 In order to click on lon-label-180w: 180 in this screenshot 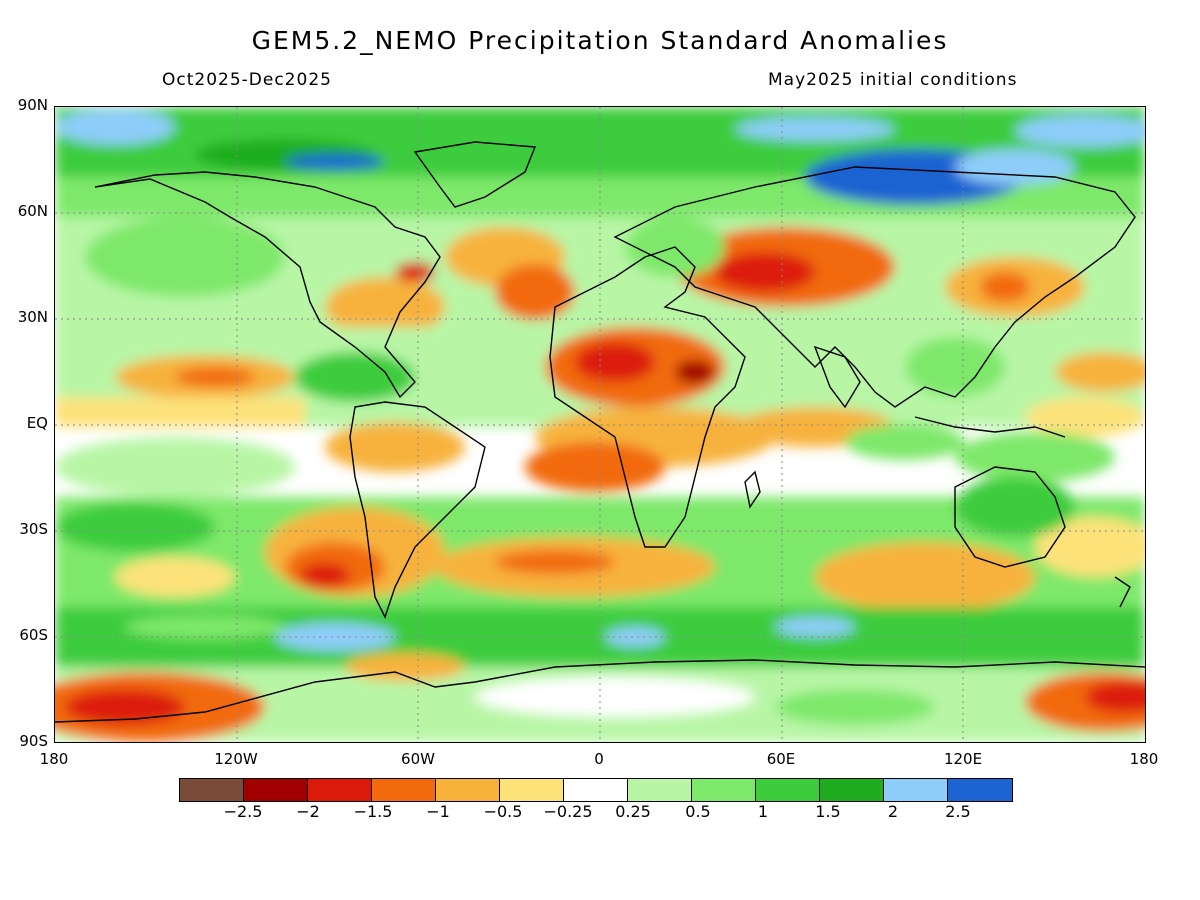, I will do `click(54, 759)`.